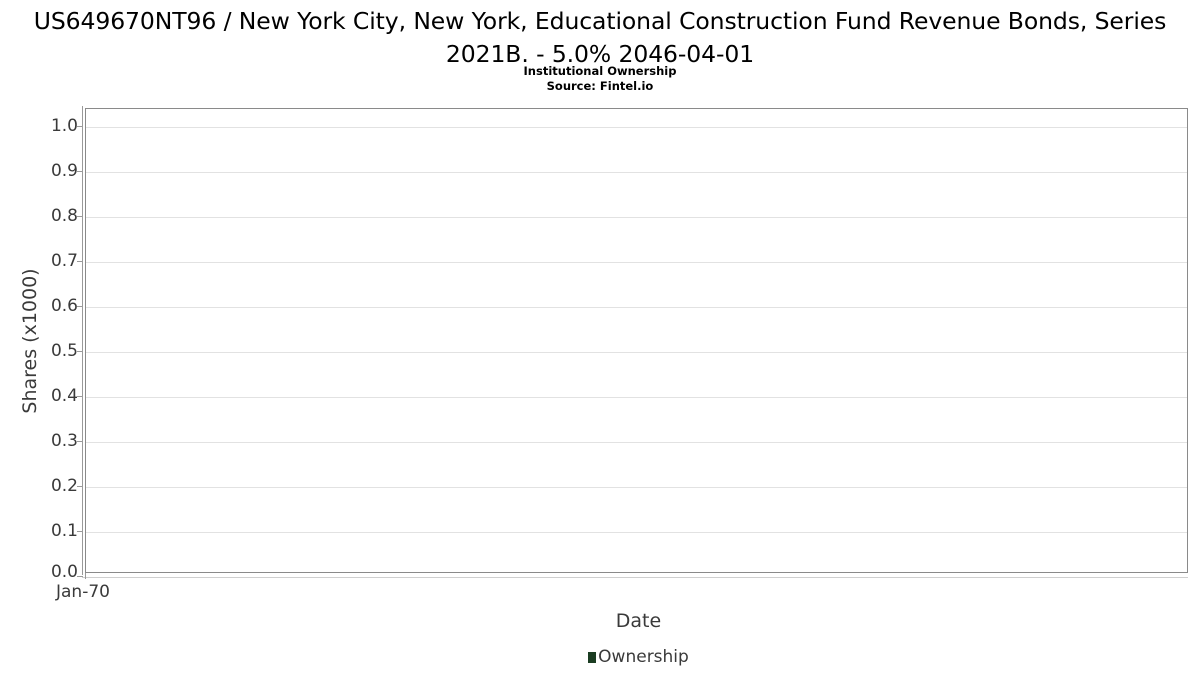  I want to click on chart-legend: Ownership, so click(600, 657).